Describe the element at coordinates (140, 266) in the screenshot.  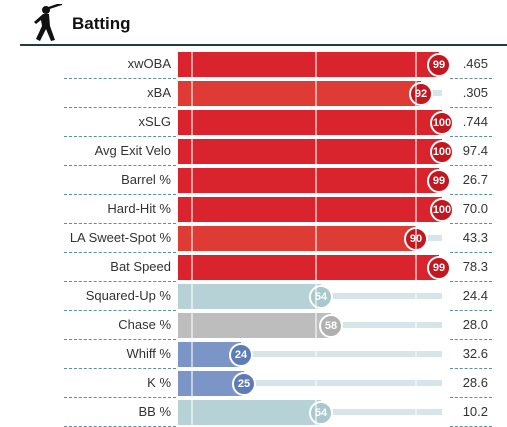
I see `metric-label: Bat Speed` at that location.